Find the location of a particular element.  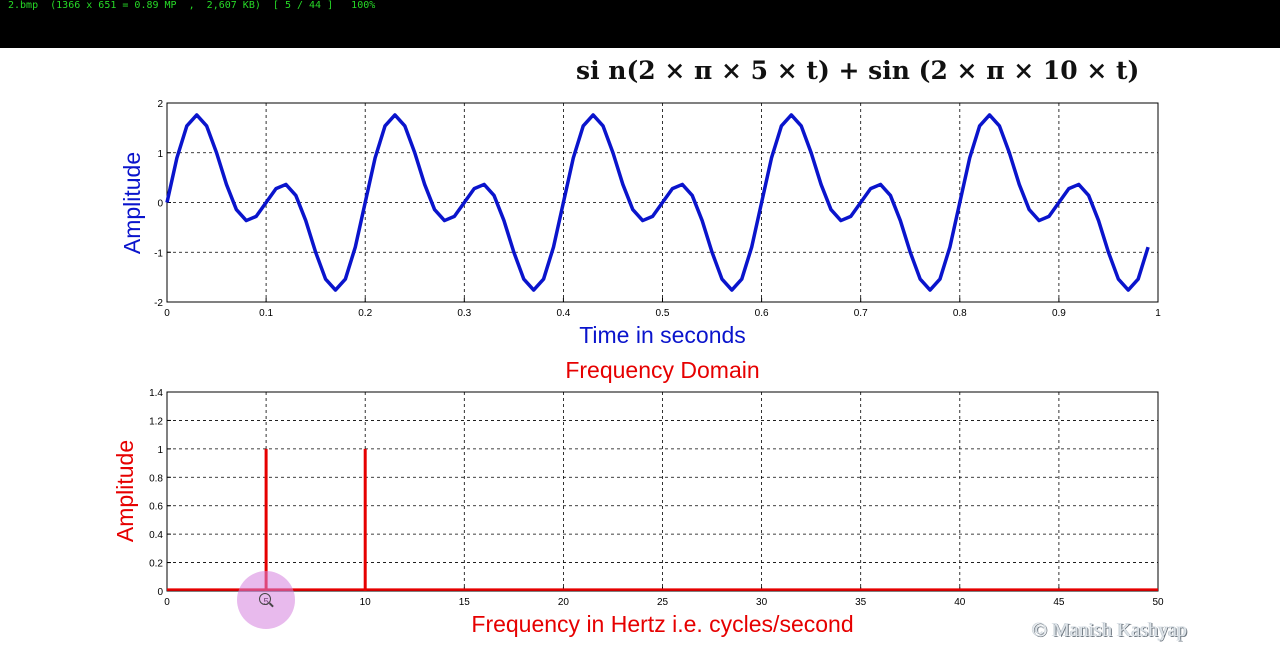

magnifier-cursor is located at coordinates (266, 600).